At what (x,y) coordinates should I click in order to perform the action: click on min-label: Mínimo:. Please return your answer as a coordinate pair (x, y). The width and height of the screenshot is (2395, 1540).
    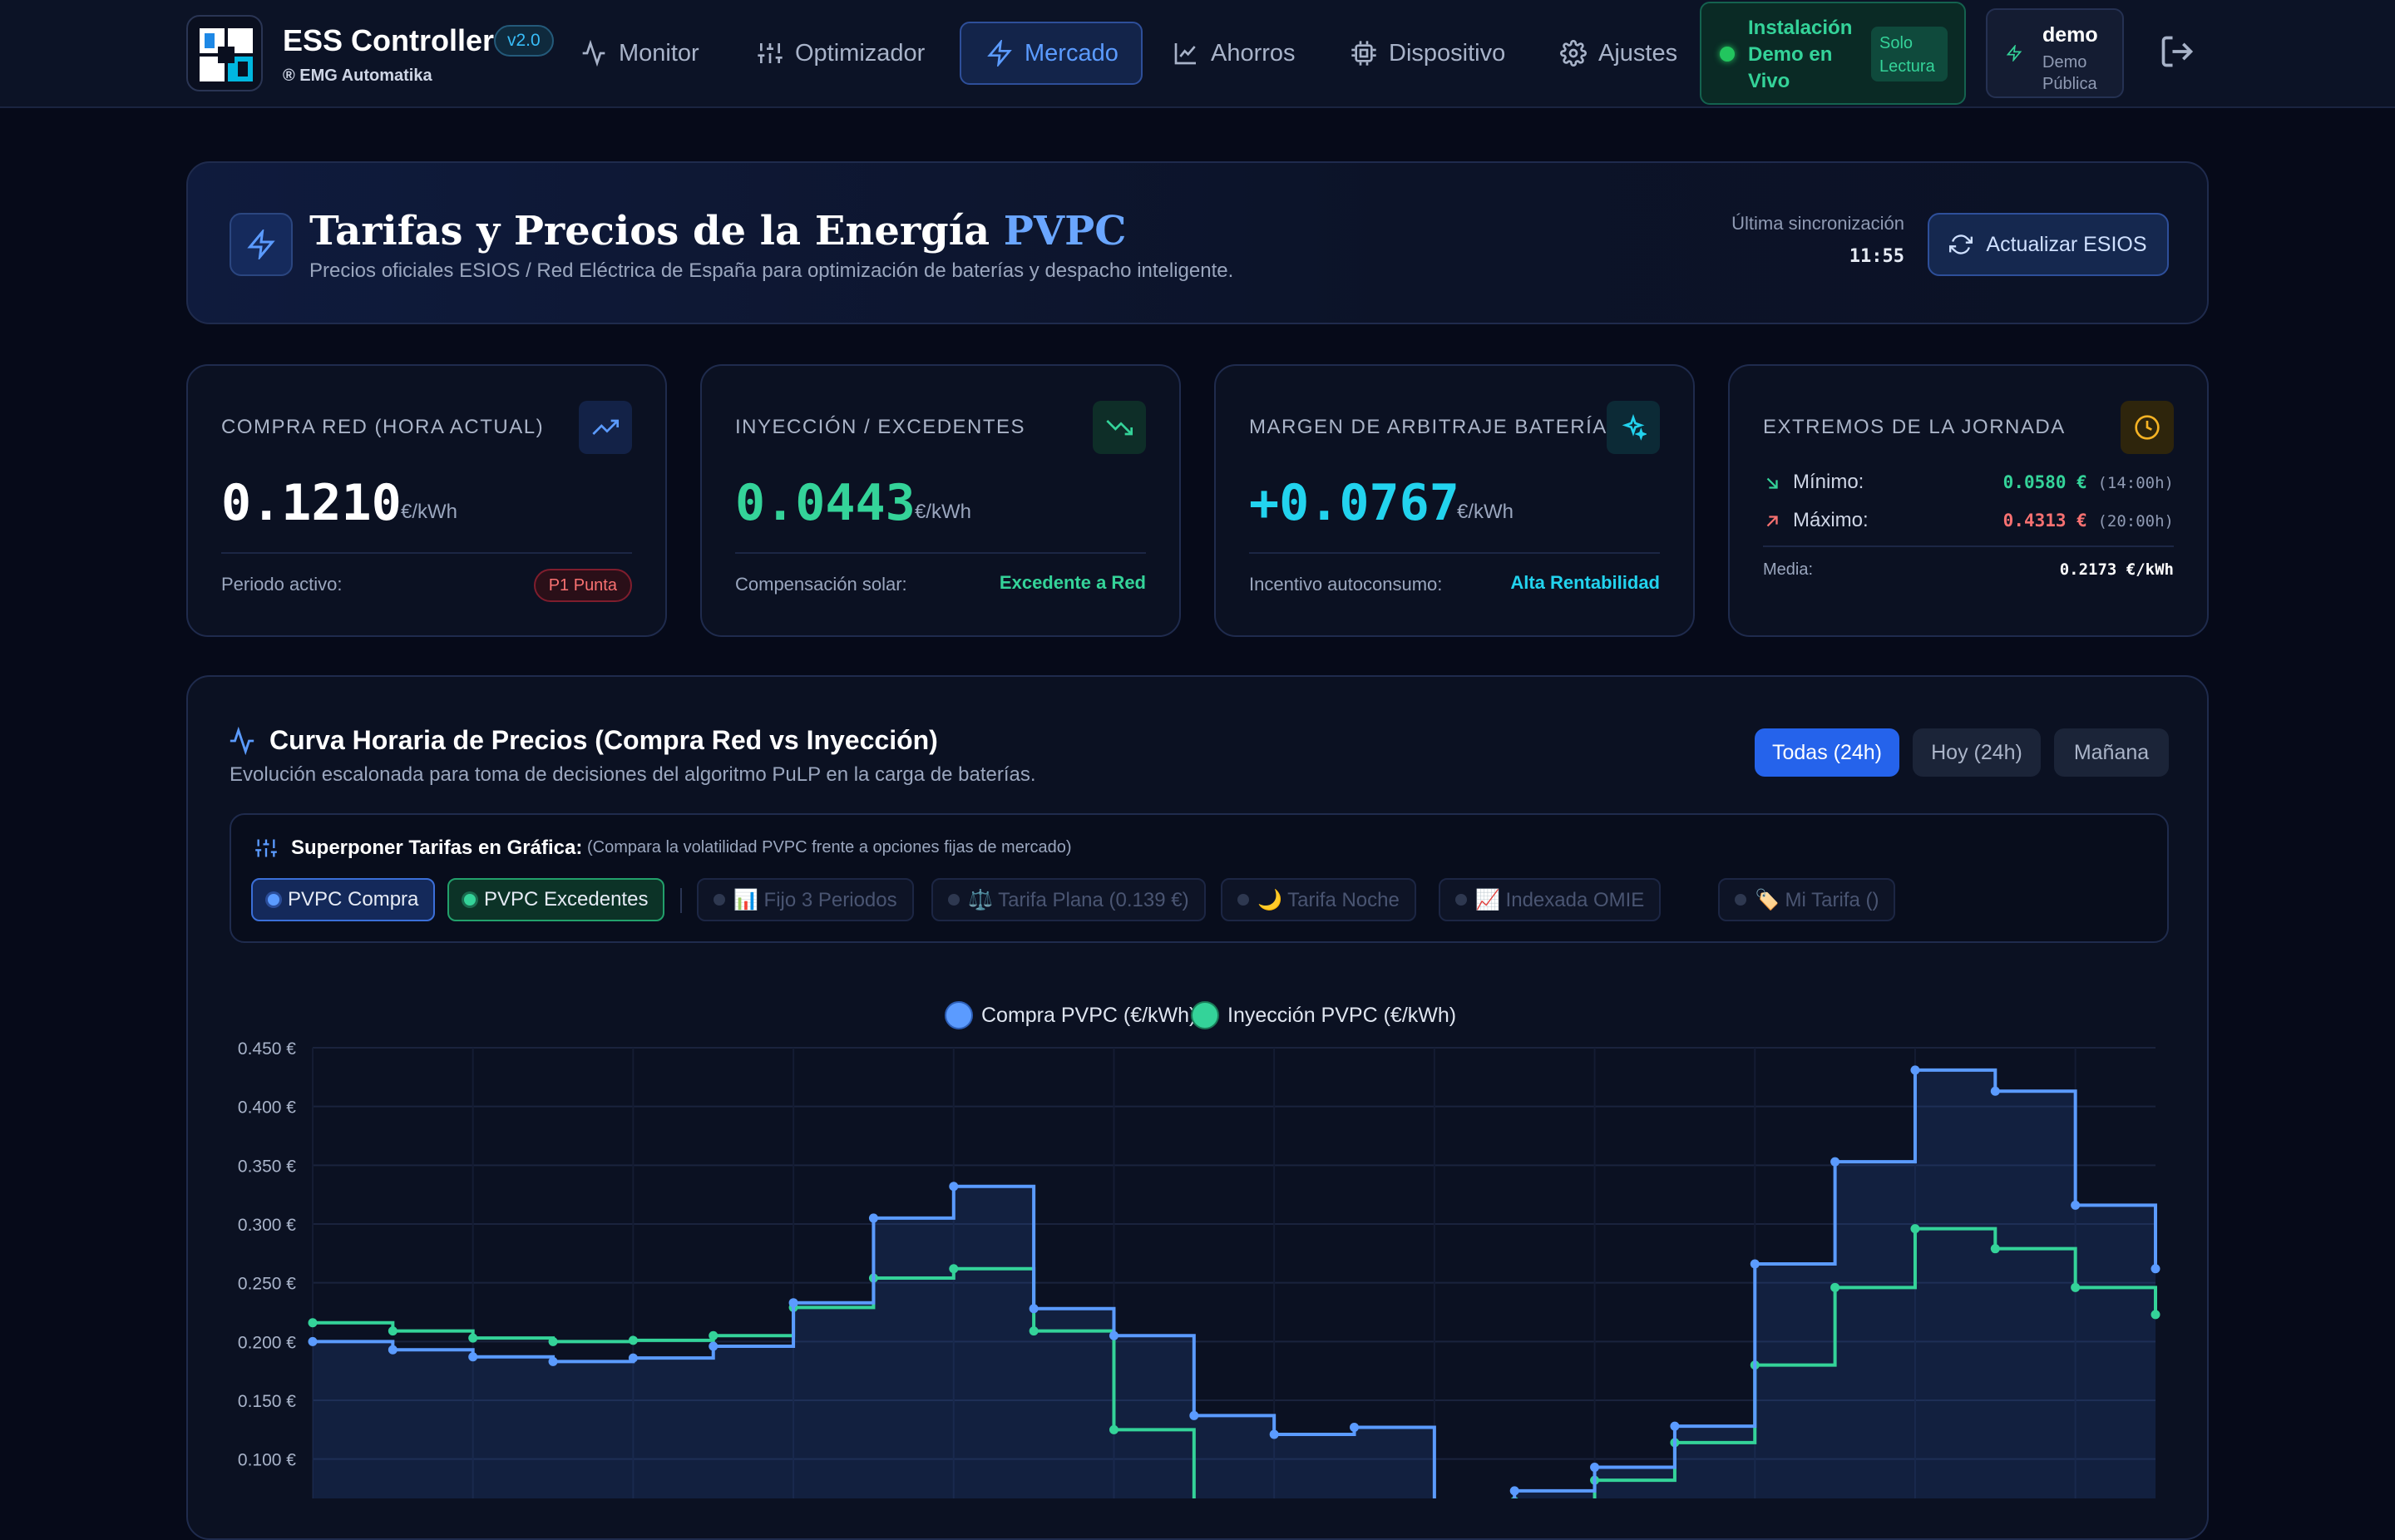
    Looking at the image, I should click on (1828, 482).